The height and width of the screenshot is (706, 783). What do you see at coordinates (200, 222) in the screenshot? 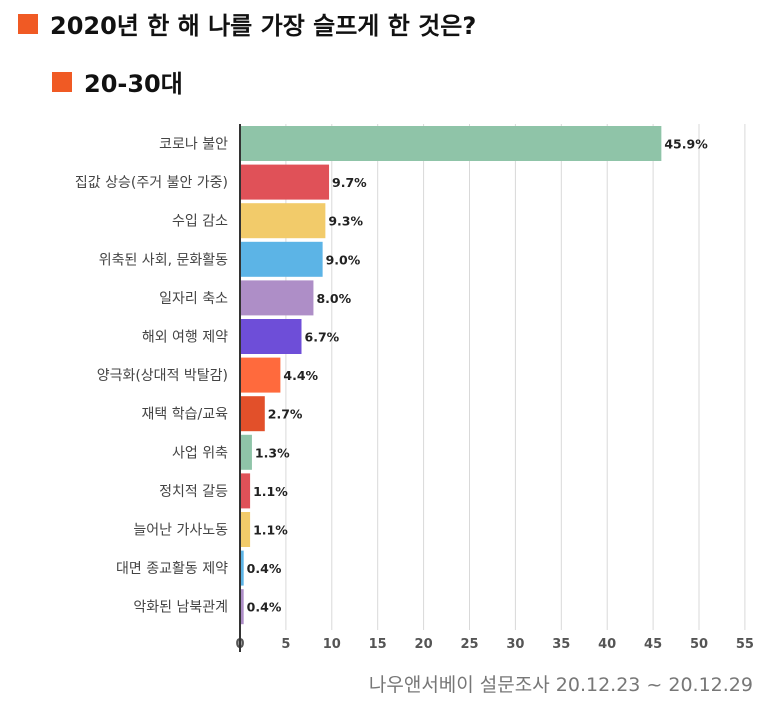
I see `category-label: 수입 감소` at bounding box center [200, 222].